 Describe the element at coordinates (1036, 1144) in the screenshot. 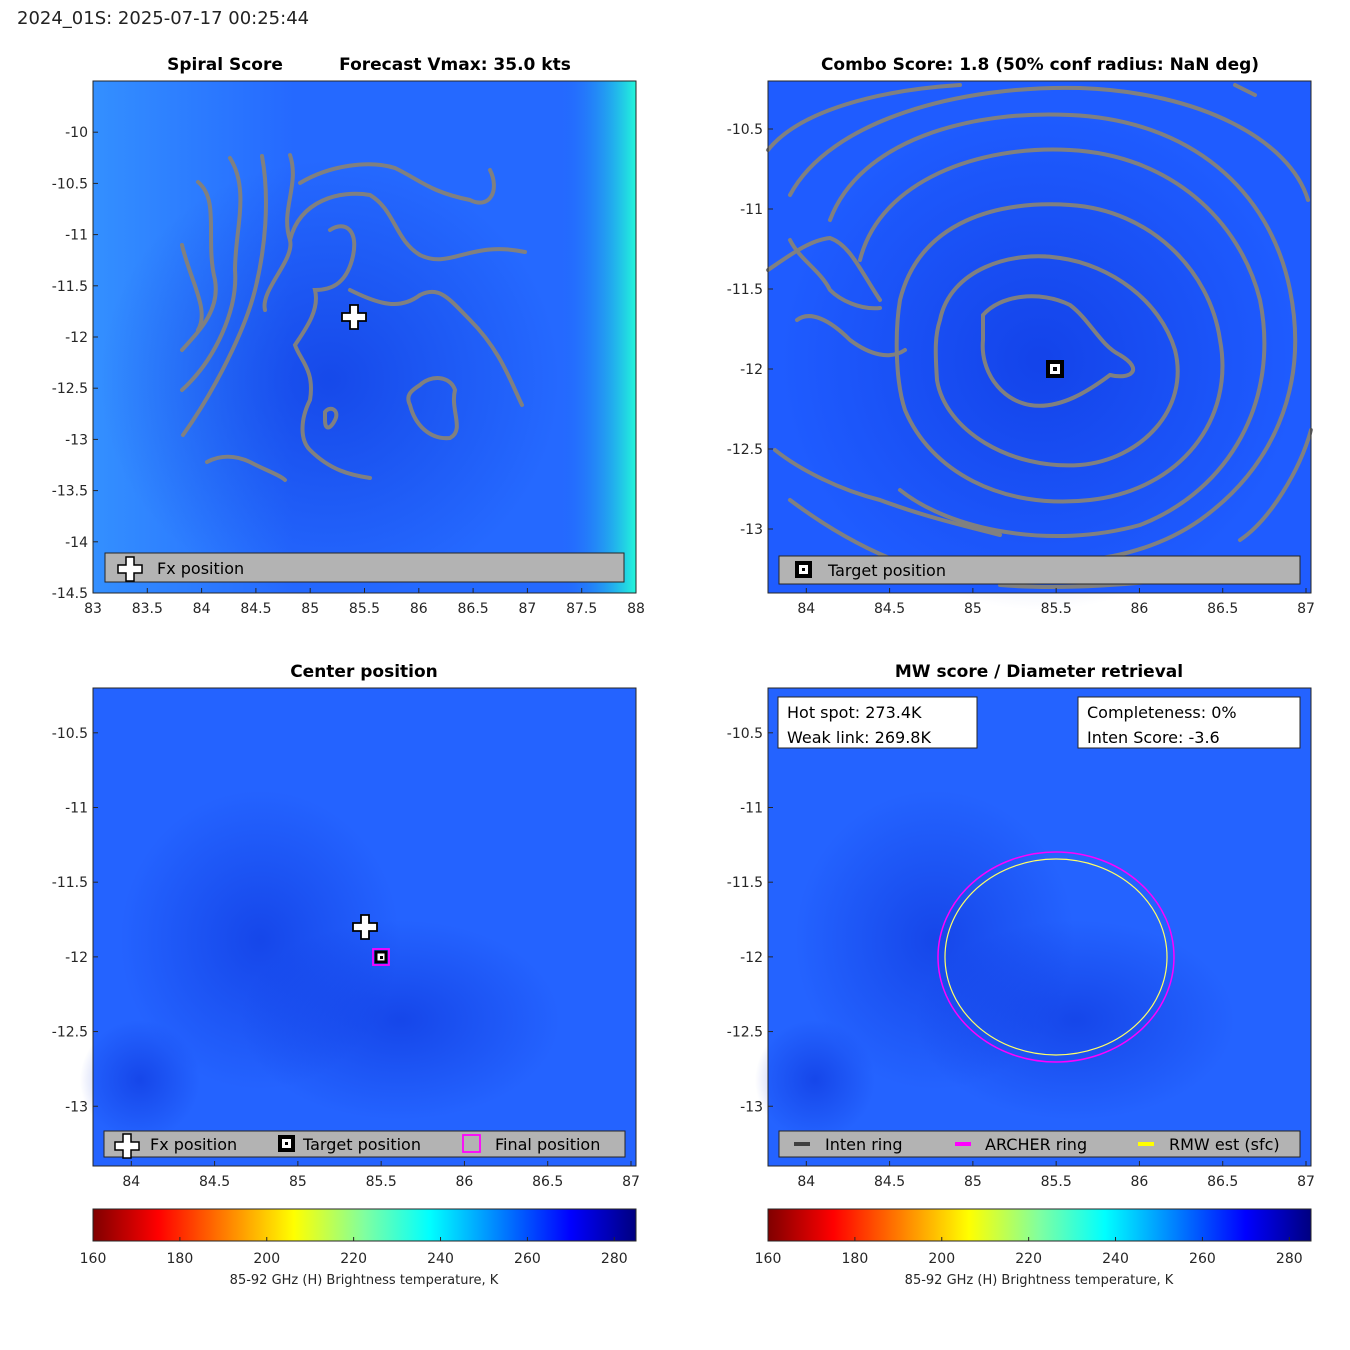

I see `legend-archer-ring: ARCHER ring` at that location.